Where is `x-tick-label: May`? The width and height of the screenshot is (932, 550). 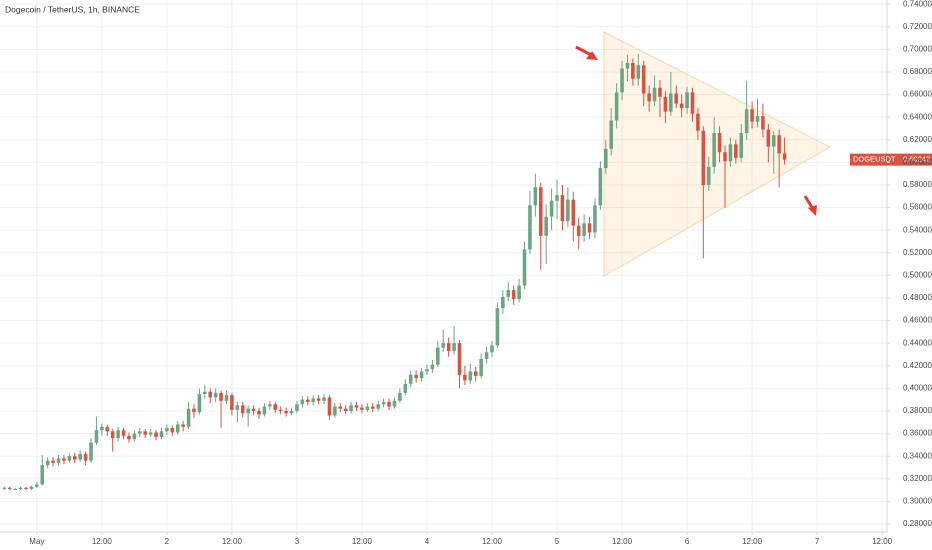
x-tick-label: May is located at coordinates (36, 541).